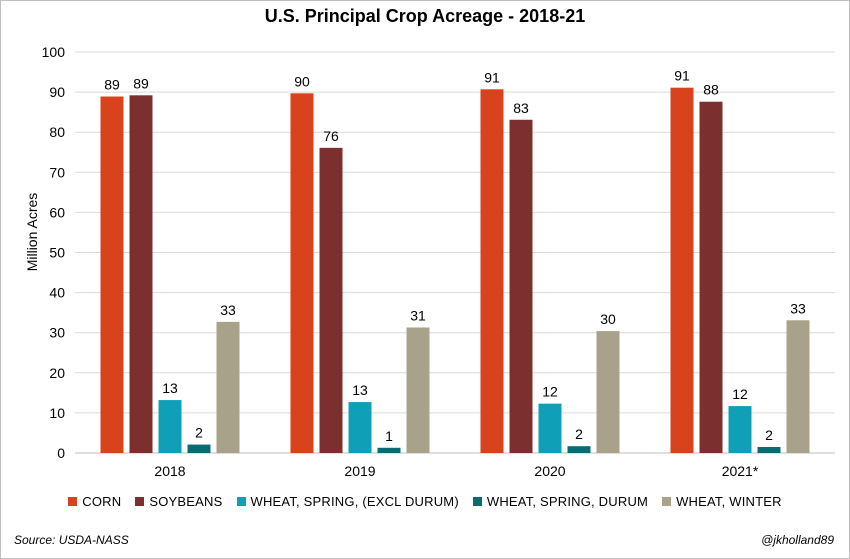 This screenshot has width=850, height=559. I want to click on x-tick-label: 2020, so click(549, 471).